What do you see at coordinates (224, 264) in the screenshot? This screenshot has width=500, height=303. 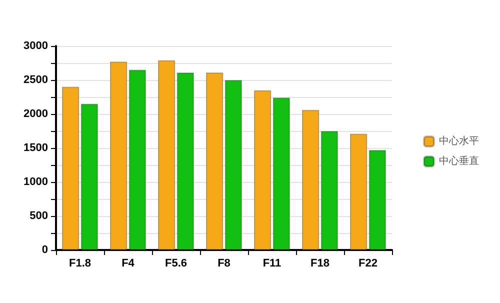 I see `x-tick-label: F8` at bounding box center [224, 264].